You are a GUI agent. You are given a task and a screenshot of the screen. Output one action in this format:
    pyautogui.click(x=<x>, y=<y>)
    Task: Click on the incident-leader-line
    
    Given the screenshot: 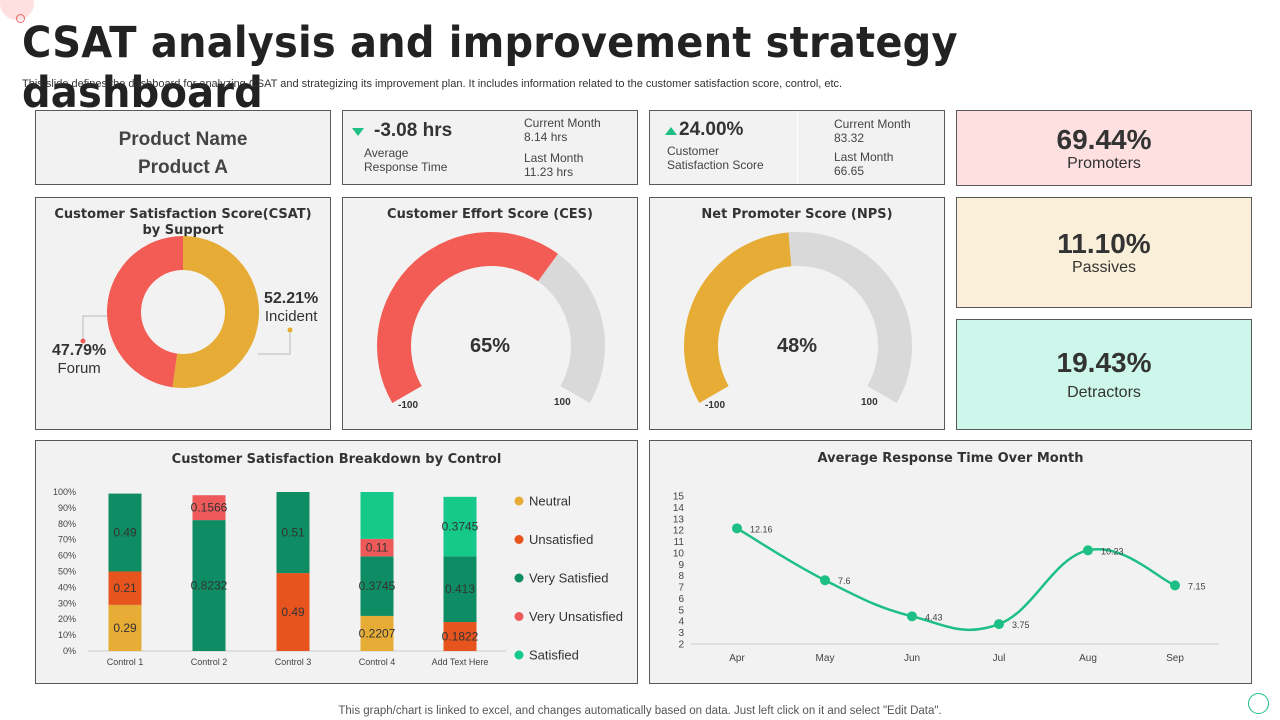 What is the action you would take?
    pyautogui.click(x=274, y=342)
    